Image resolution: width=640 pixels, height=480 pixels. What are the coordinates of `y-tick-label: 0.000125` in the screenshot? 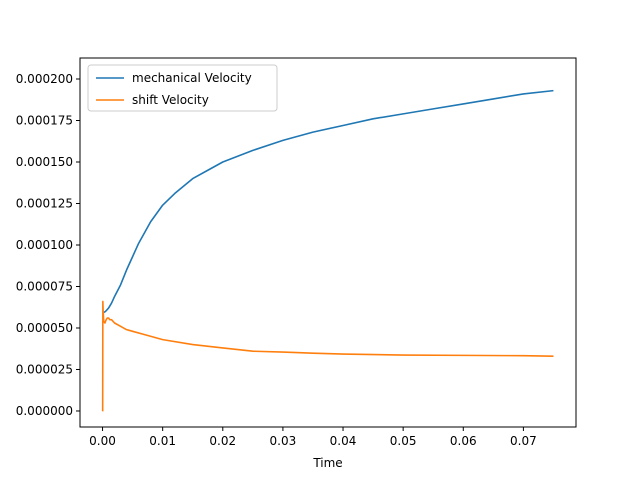 It's located at (44, 203).